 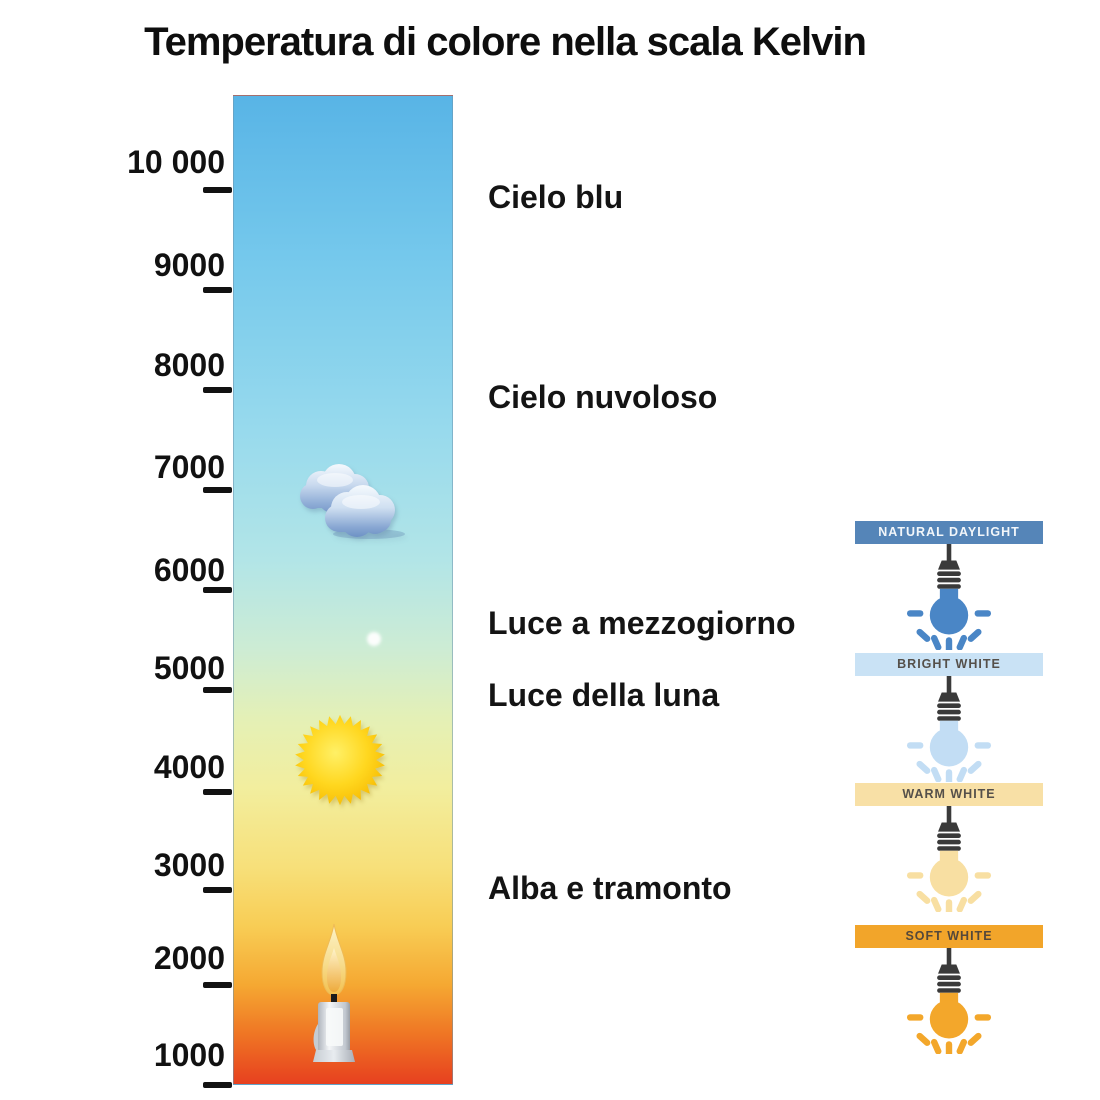 What do you see at coordinates (949, 532) in the screenshot?
I see `panel-banner: NATURAL DAYLIGHT` at bounding box center [949, 532].